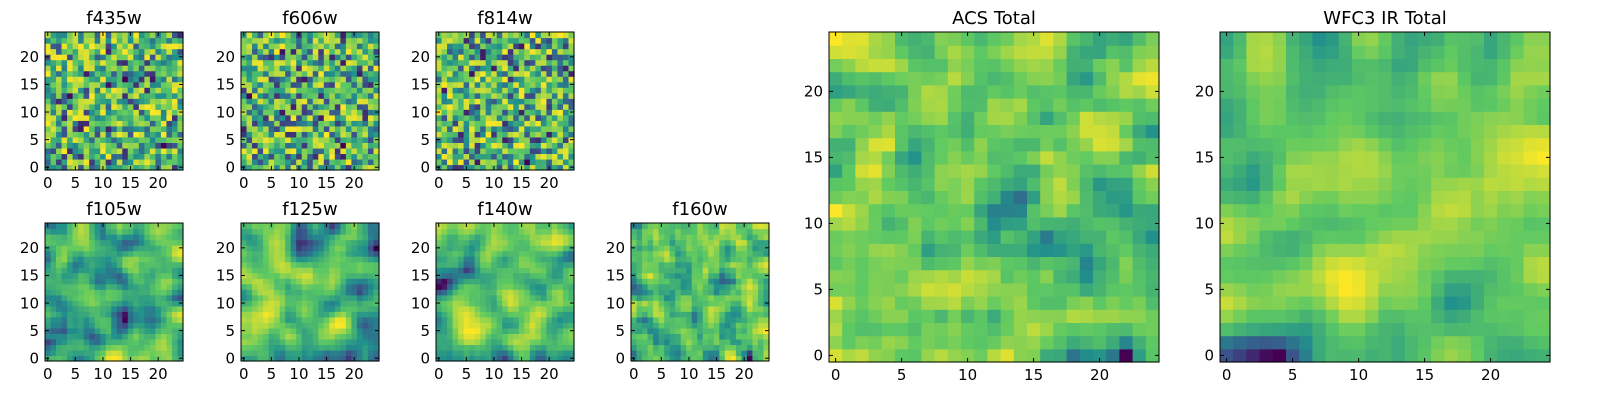 The height and width of the screenshot is (400, 1600). What do you see at coordinates (615, 248) in the screenshot?
I see `y-tick-label: 20` at bounding box center [615, 248].